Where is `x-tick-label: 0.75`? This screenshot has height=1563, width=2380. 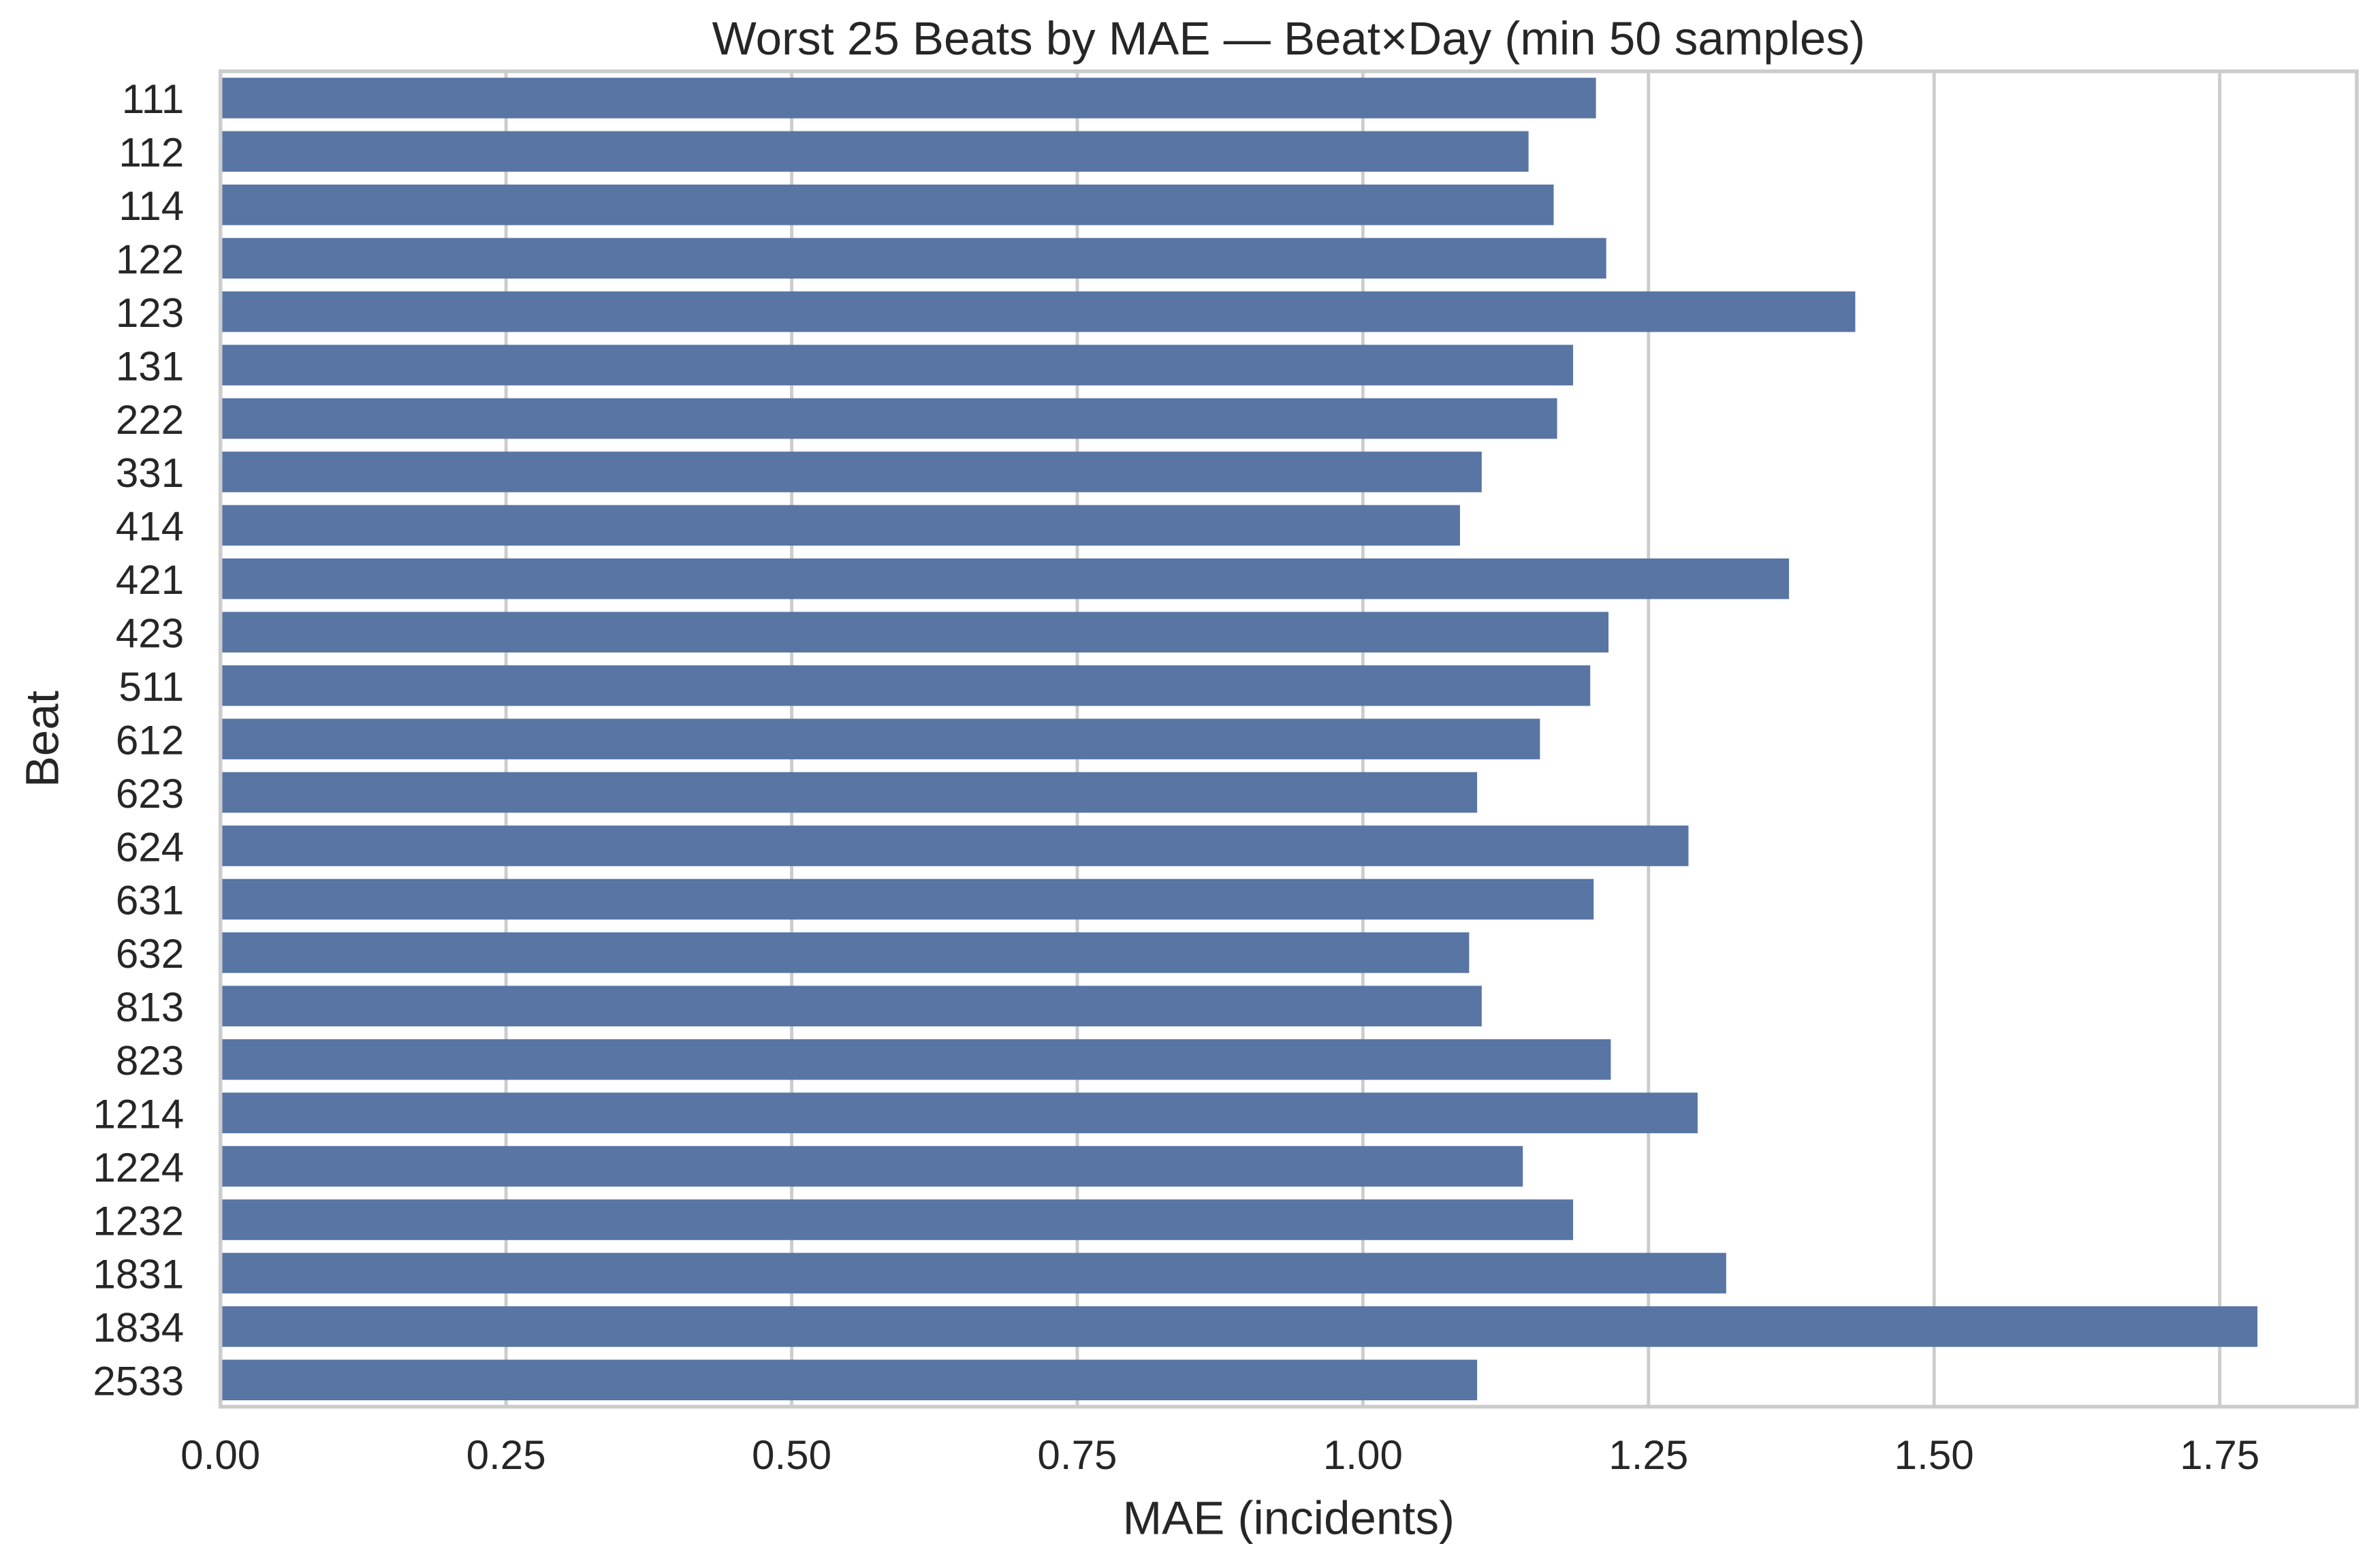
x-tick-label: 0.75 is located at coordinates (1077, 1455).